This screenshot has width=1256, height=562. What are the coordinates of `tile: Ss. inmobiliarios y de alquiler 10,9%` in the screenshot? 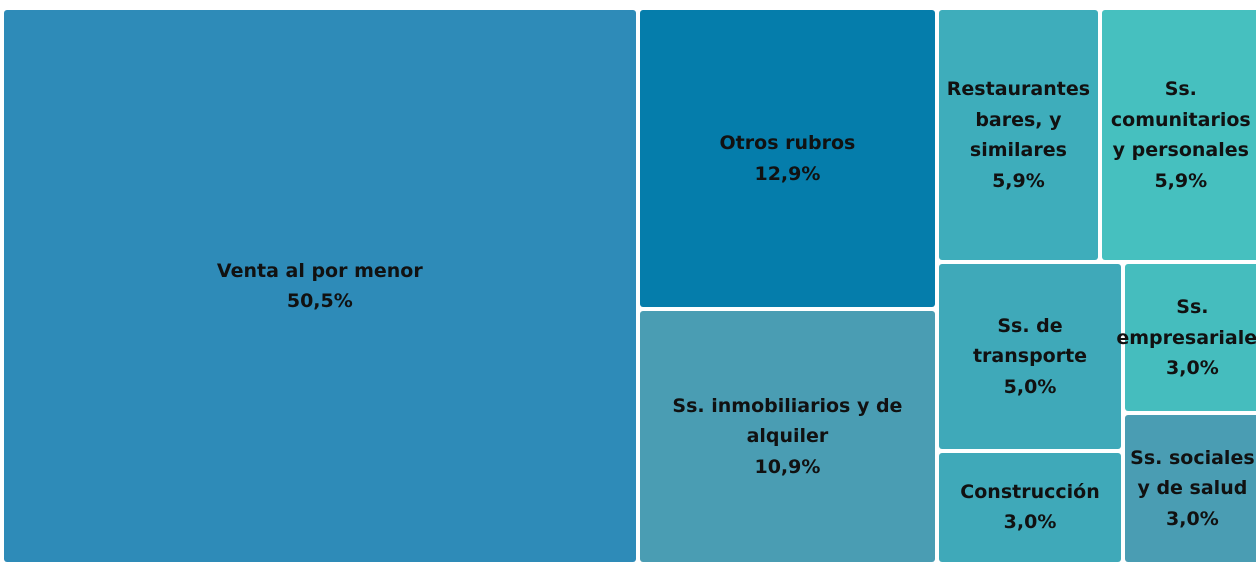 It's located at (787, 436).